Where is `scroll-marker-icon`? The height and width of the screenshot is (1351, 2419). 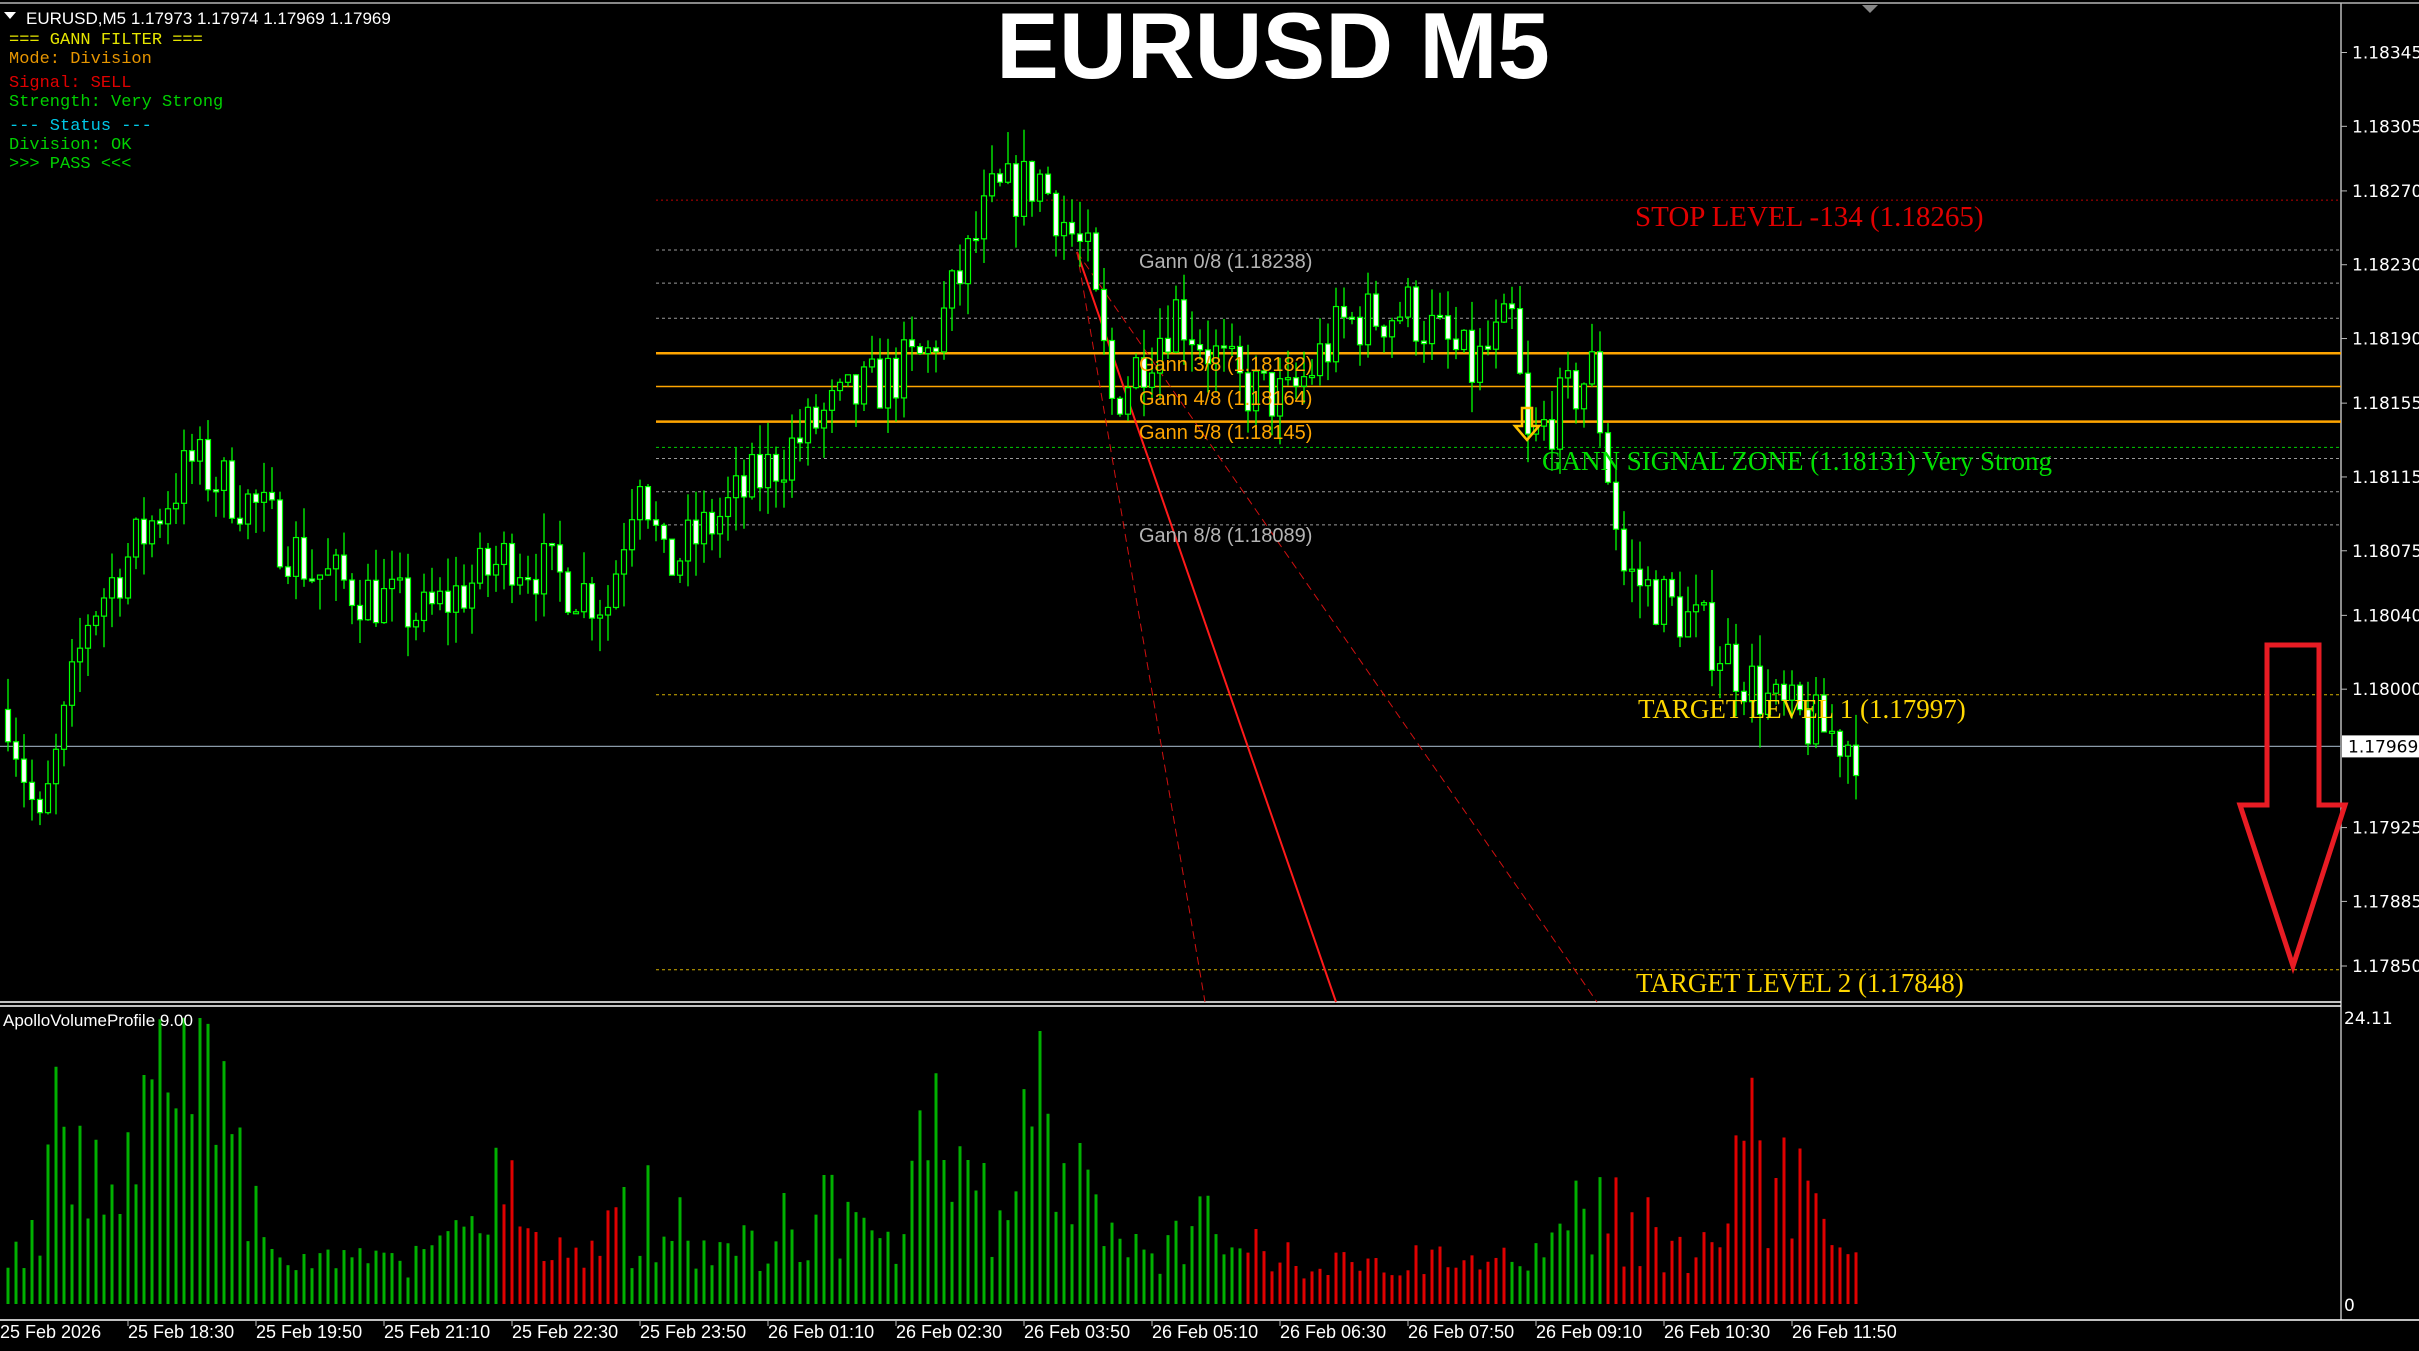
scroll-marker-icon is located at coordinates (1870, 9).